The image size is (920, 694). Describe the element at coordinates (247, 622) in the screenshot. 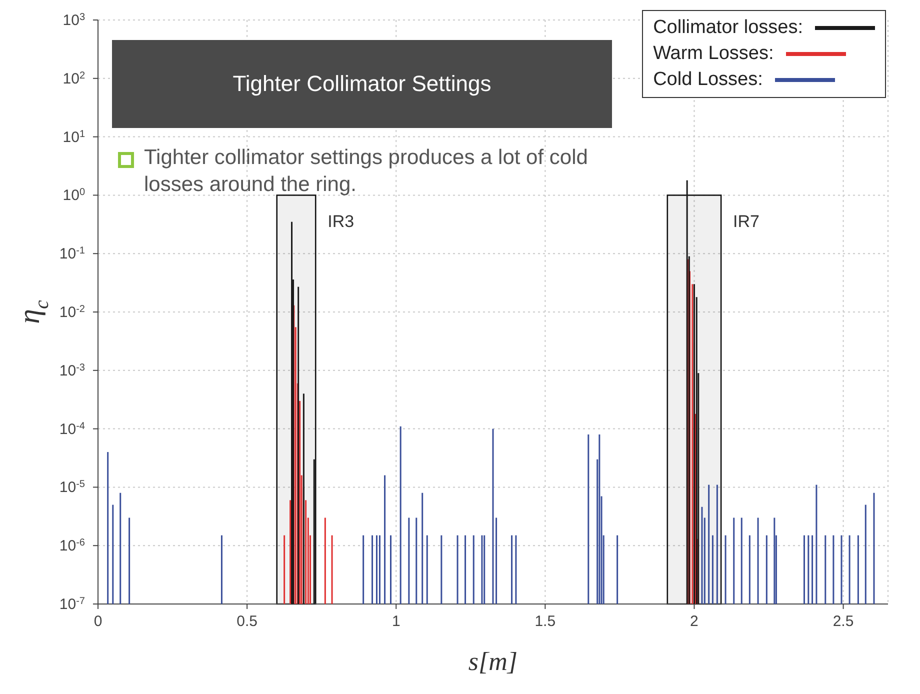

I see `x-tick-label: 0.5` at that location.